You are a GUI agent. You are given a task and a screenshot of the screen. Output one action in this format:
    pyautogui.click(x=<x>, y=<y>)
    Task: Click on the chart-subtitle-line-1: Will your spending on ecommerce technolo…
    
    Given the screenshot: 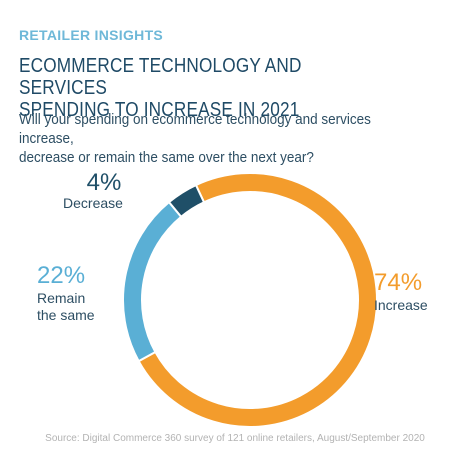 What is the action you would take?
    pyautogui.click(x=195, y=129)
    